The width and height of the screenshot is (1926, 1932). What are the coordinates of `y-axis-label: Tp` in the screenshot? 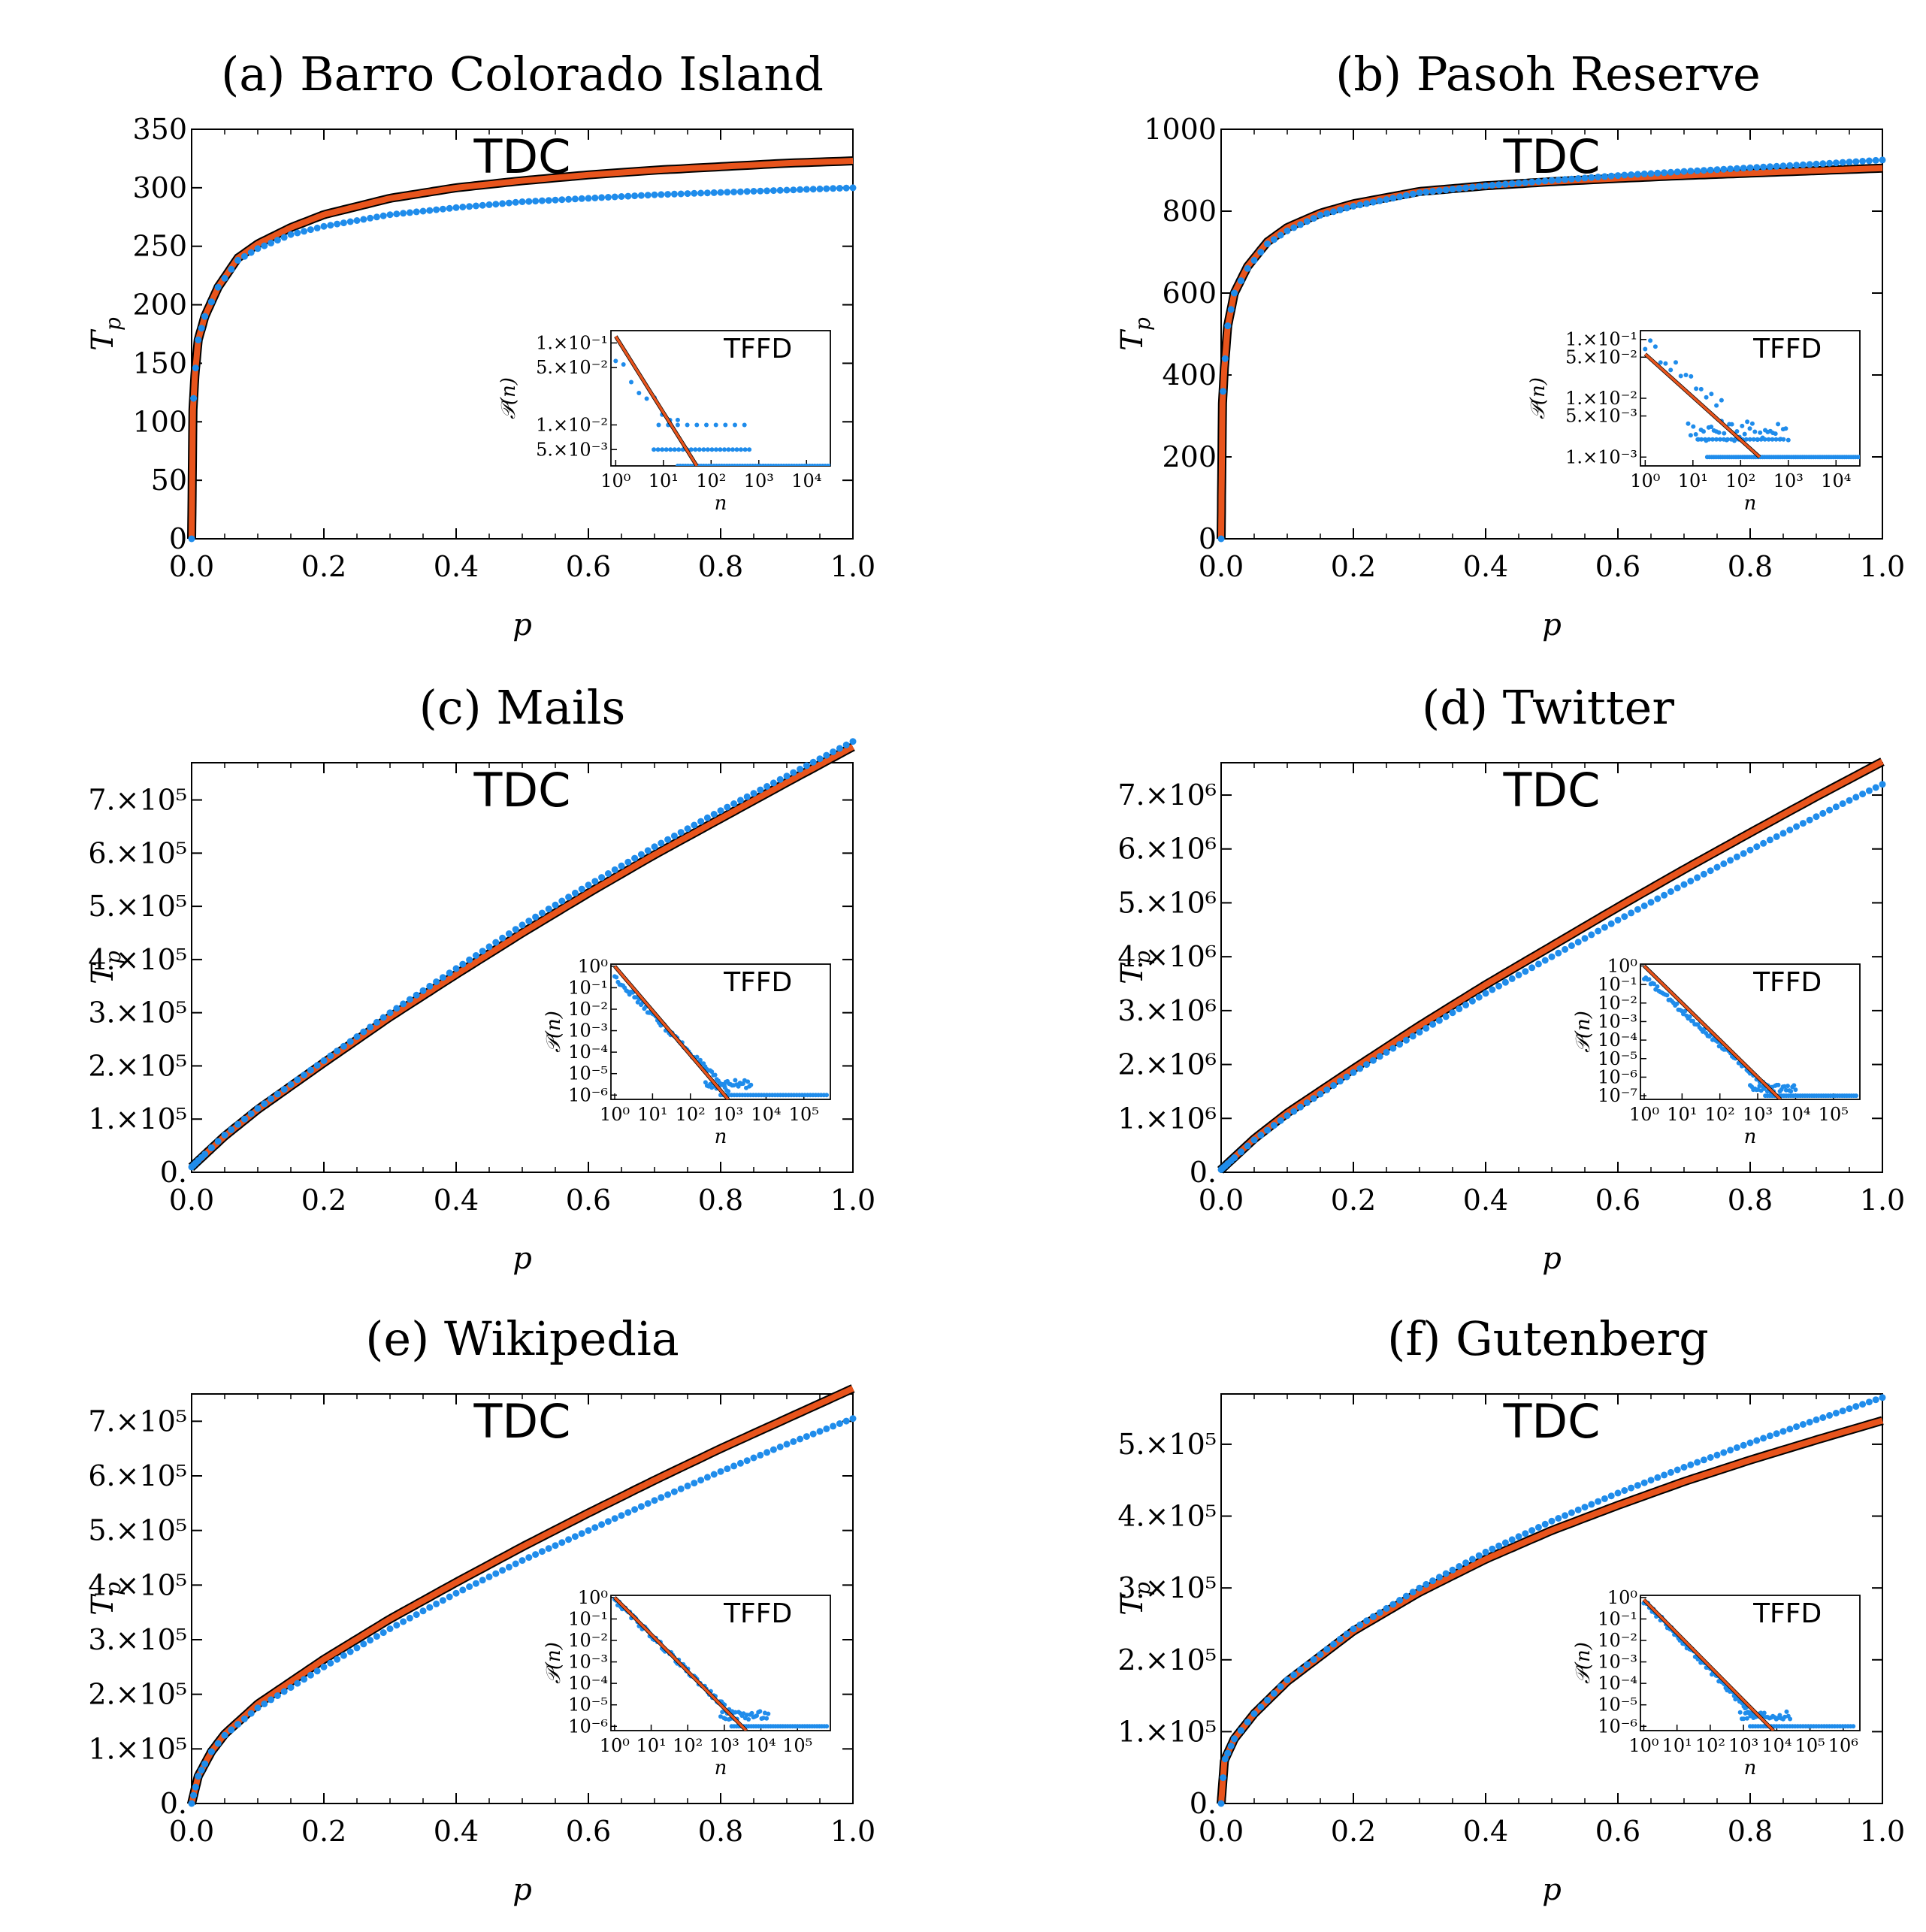 It's located at (1135, 334).